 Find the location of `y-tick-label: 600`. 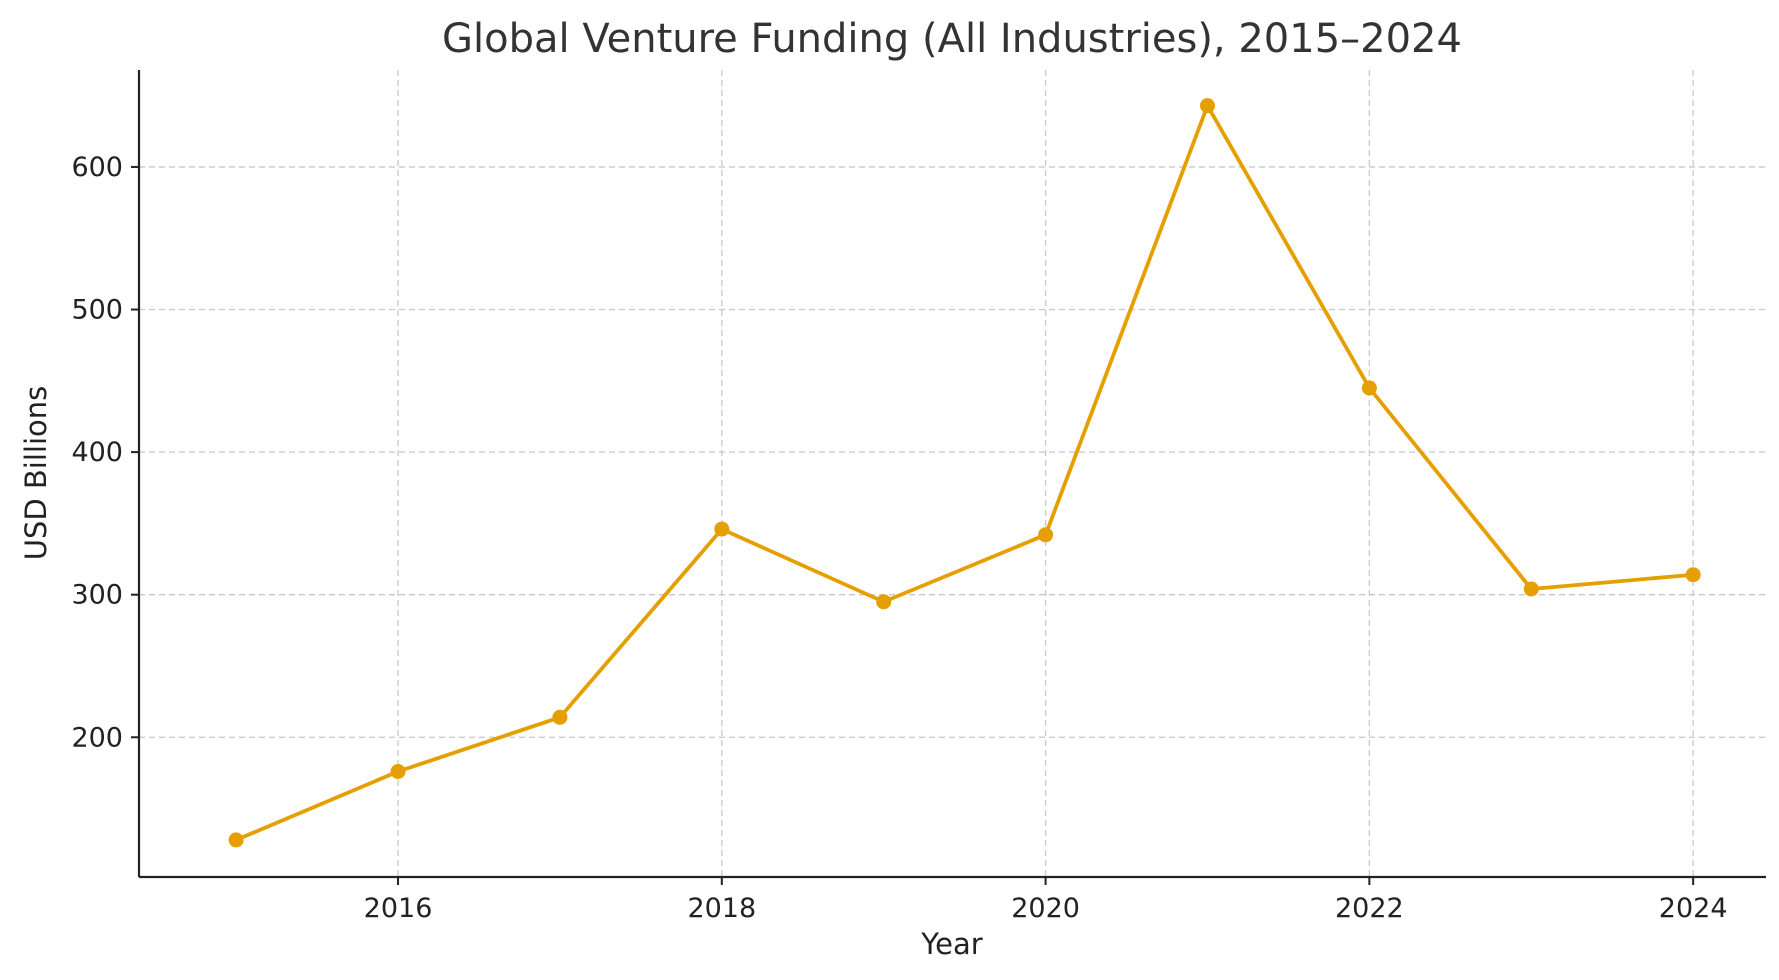

y-tick-label: 600 is located at coordinates (97, 167).